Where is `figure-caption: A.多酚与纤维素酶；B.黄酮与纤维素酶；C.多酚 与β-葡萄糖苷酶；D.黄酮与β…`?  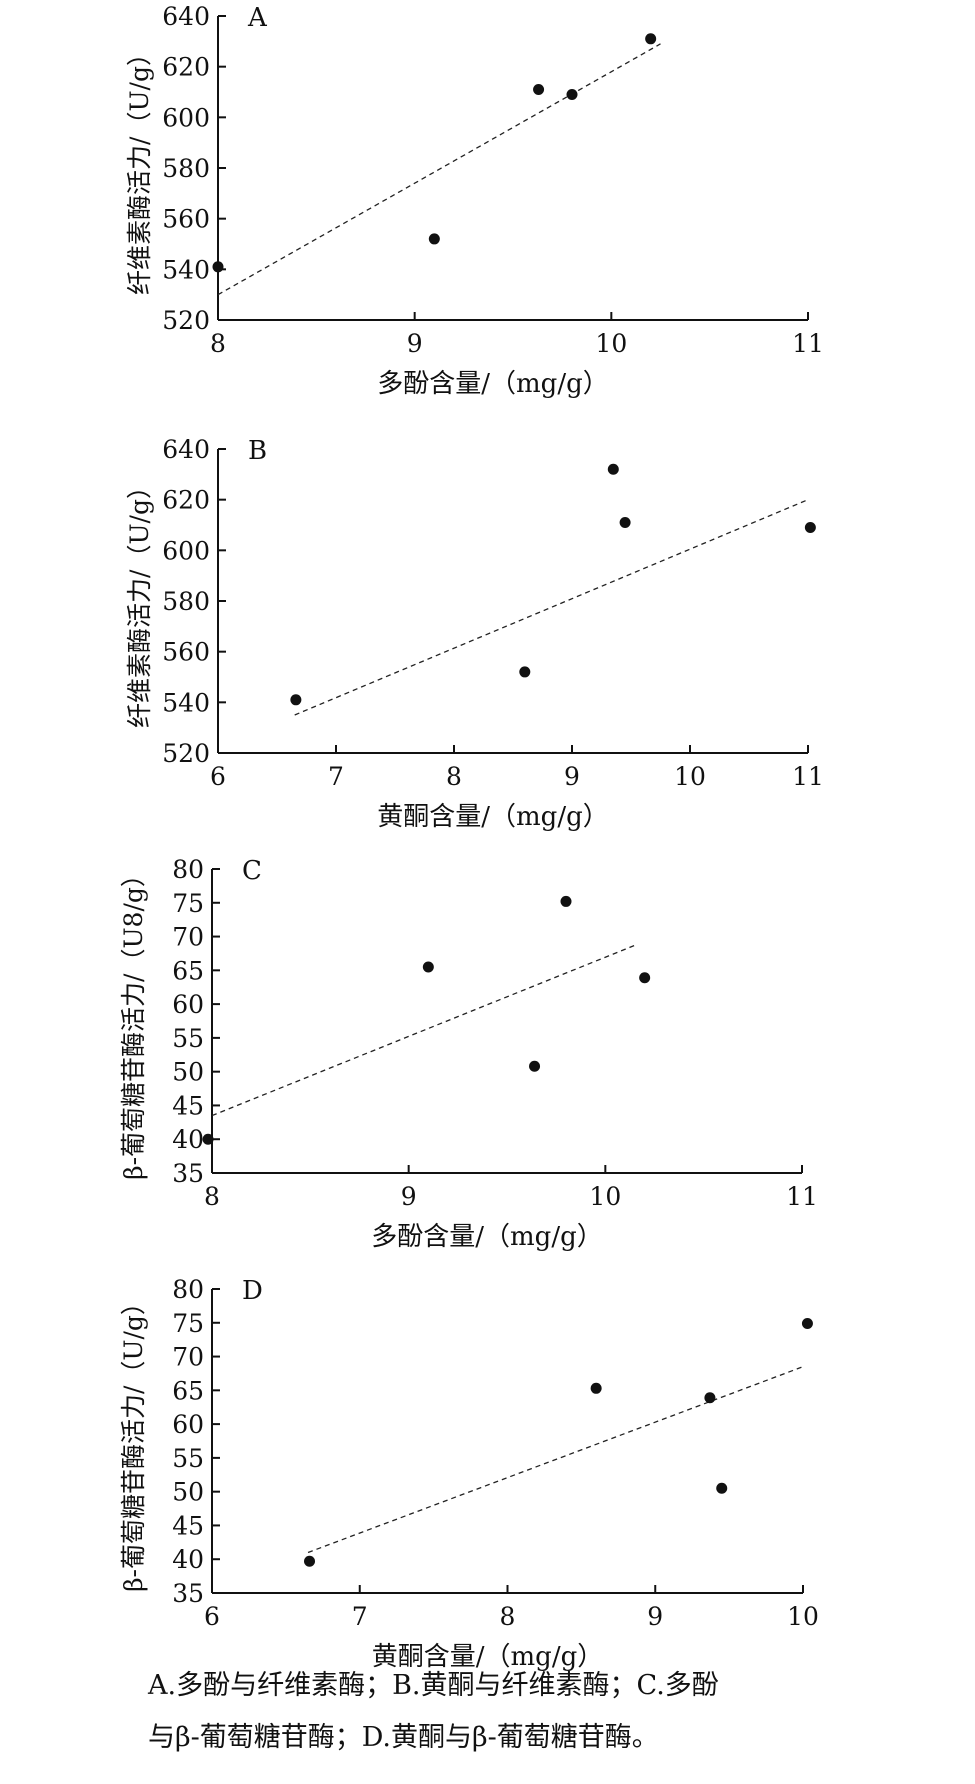 figure-caption: A.多酚与纤维素酶；B.黄酮与纤维素酶；C.多酚 与β-葡萄糖苷酶；D.黄酮与β… is located at coordinates (498, 1712).